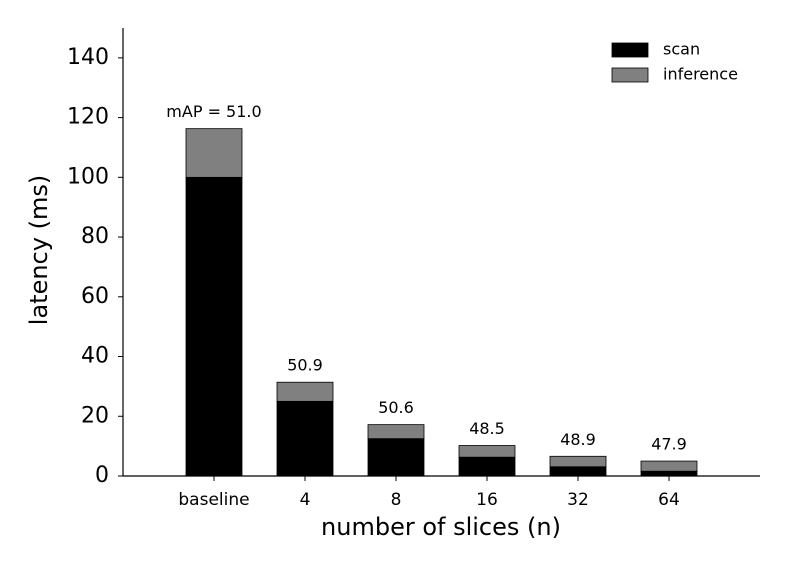 The image size is (789, 574). I want to click on bar-annotation: 48.9, so click(578, 439).